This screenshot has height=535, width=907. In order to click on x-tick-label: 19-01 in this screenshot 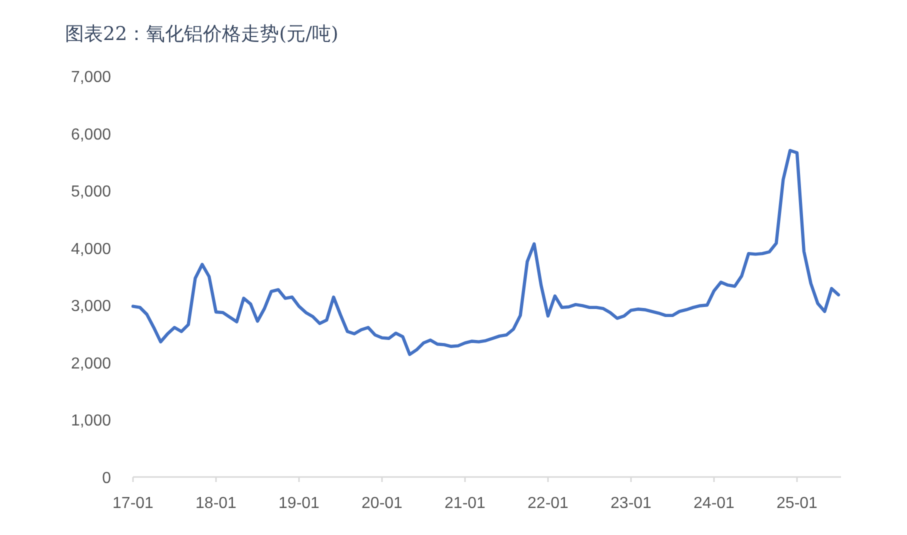, I will do `click(299, 503)`.